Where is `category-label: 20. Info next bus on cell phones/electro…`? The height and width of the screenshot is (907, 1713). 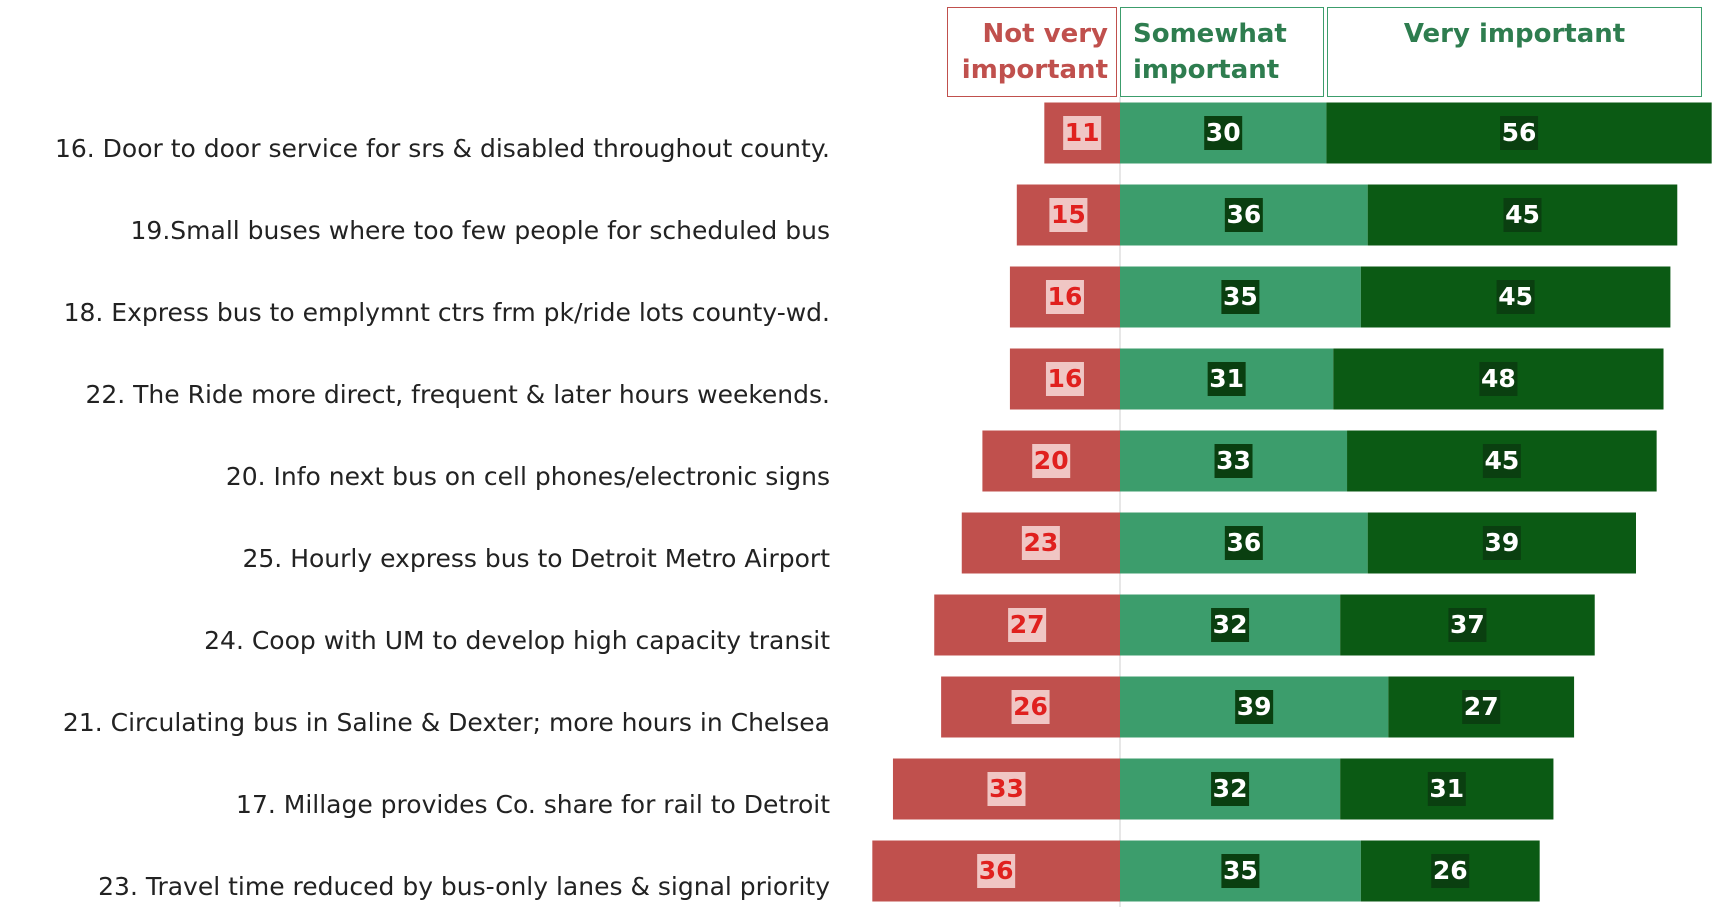 category-label: 20. Info next bus on cell phones/electro… is located at coordinates (528, 476).